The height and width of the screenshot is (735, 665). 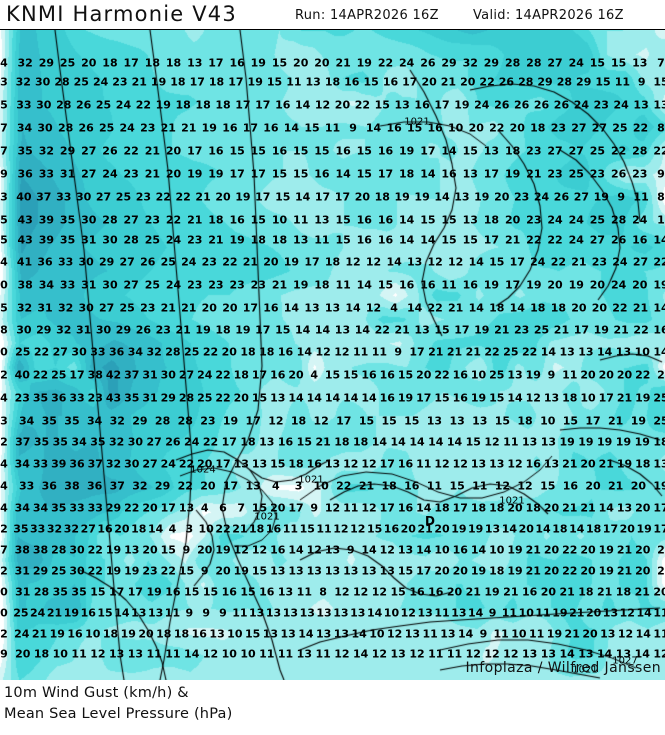 What do you see at coordinates (131, 174) in the screenshot?
I see `grid-value: 23` at bounding box center [131, 174].